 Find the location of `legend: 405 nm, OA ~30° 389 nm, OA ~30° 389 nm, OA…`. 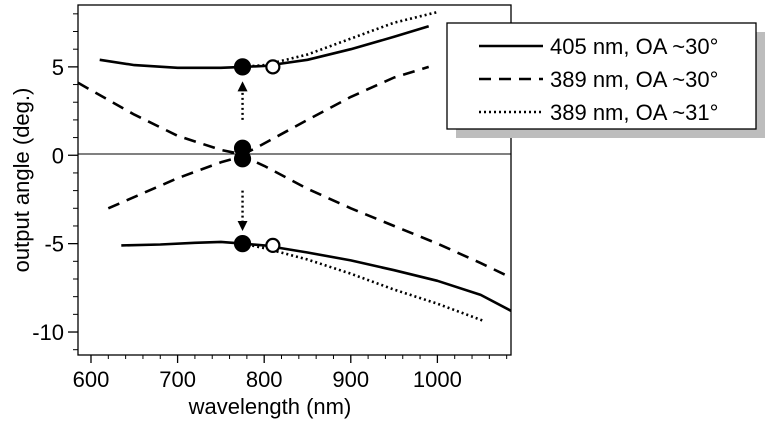

legend: 405 nm, OA ~30° 389 nm, OA ~30° 389 nm, OA… is located at coordinates (605, 80).